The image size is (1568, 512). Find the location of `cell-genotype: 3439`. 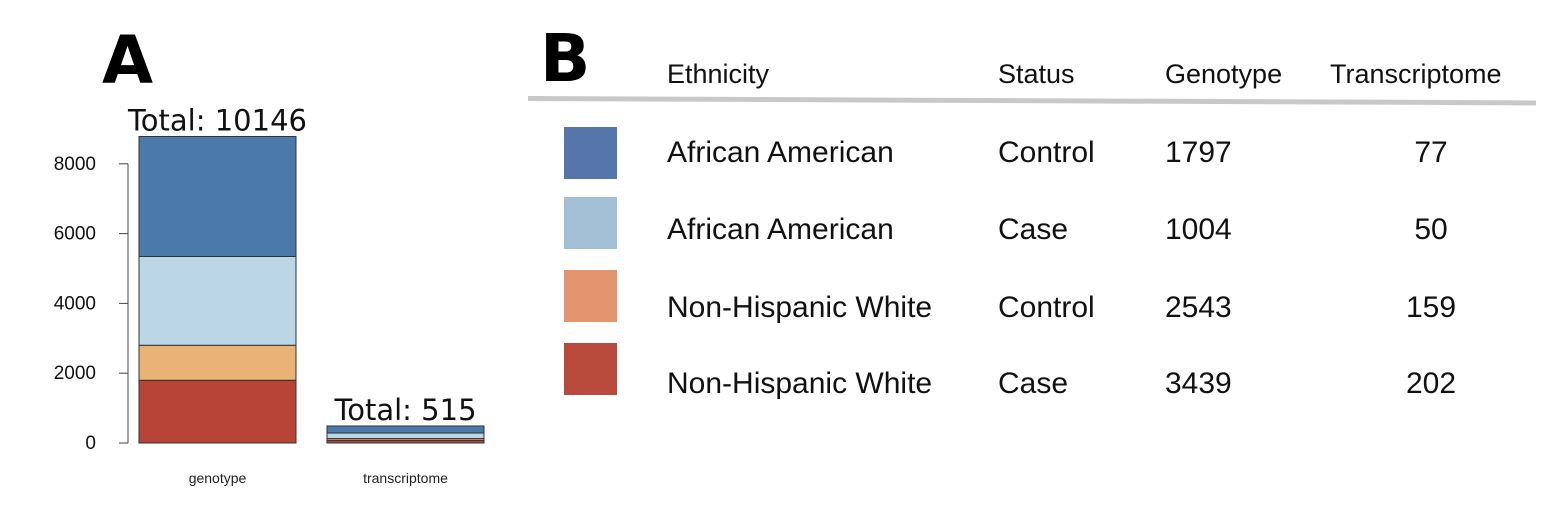

cell-genotype: 3439 is located at coordinates (1198, 383).